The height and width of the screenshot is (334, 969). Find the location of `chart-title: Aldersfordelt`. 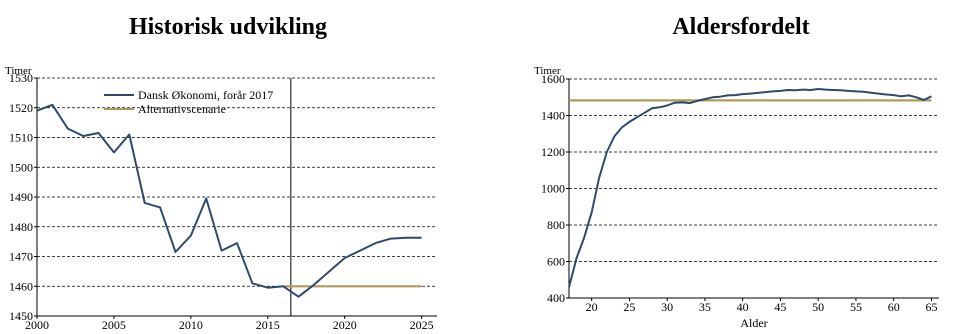

chart-title: Aldersfordelt is located at coordinates (740, 27).